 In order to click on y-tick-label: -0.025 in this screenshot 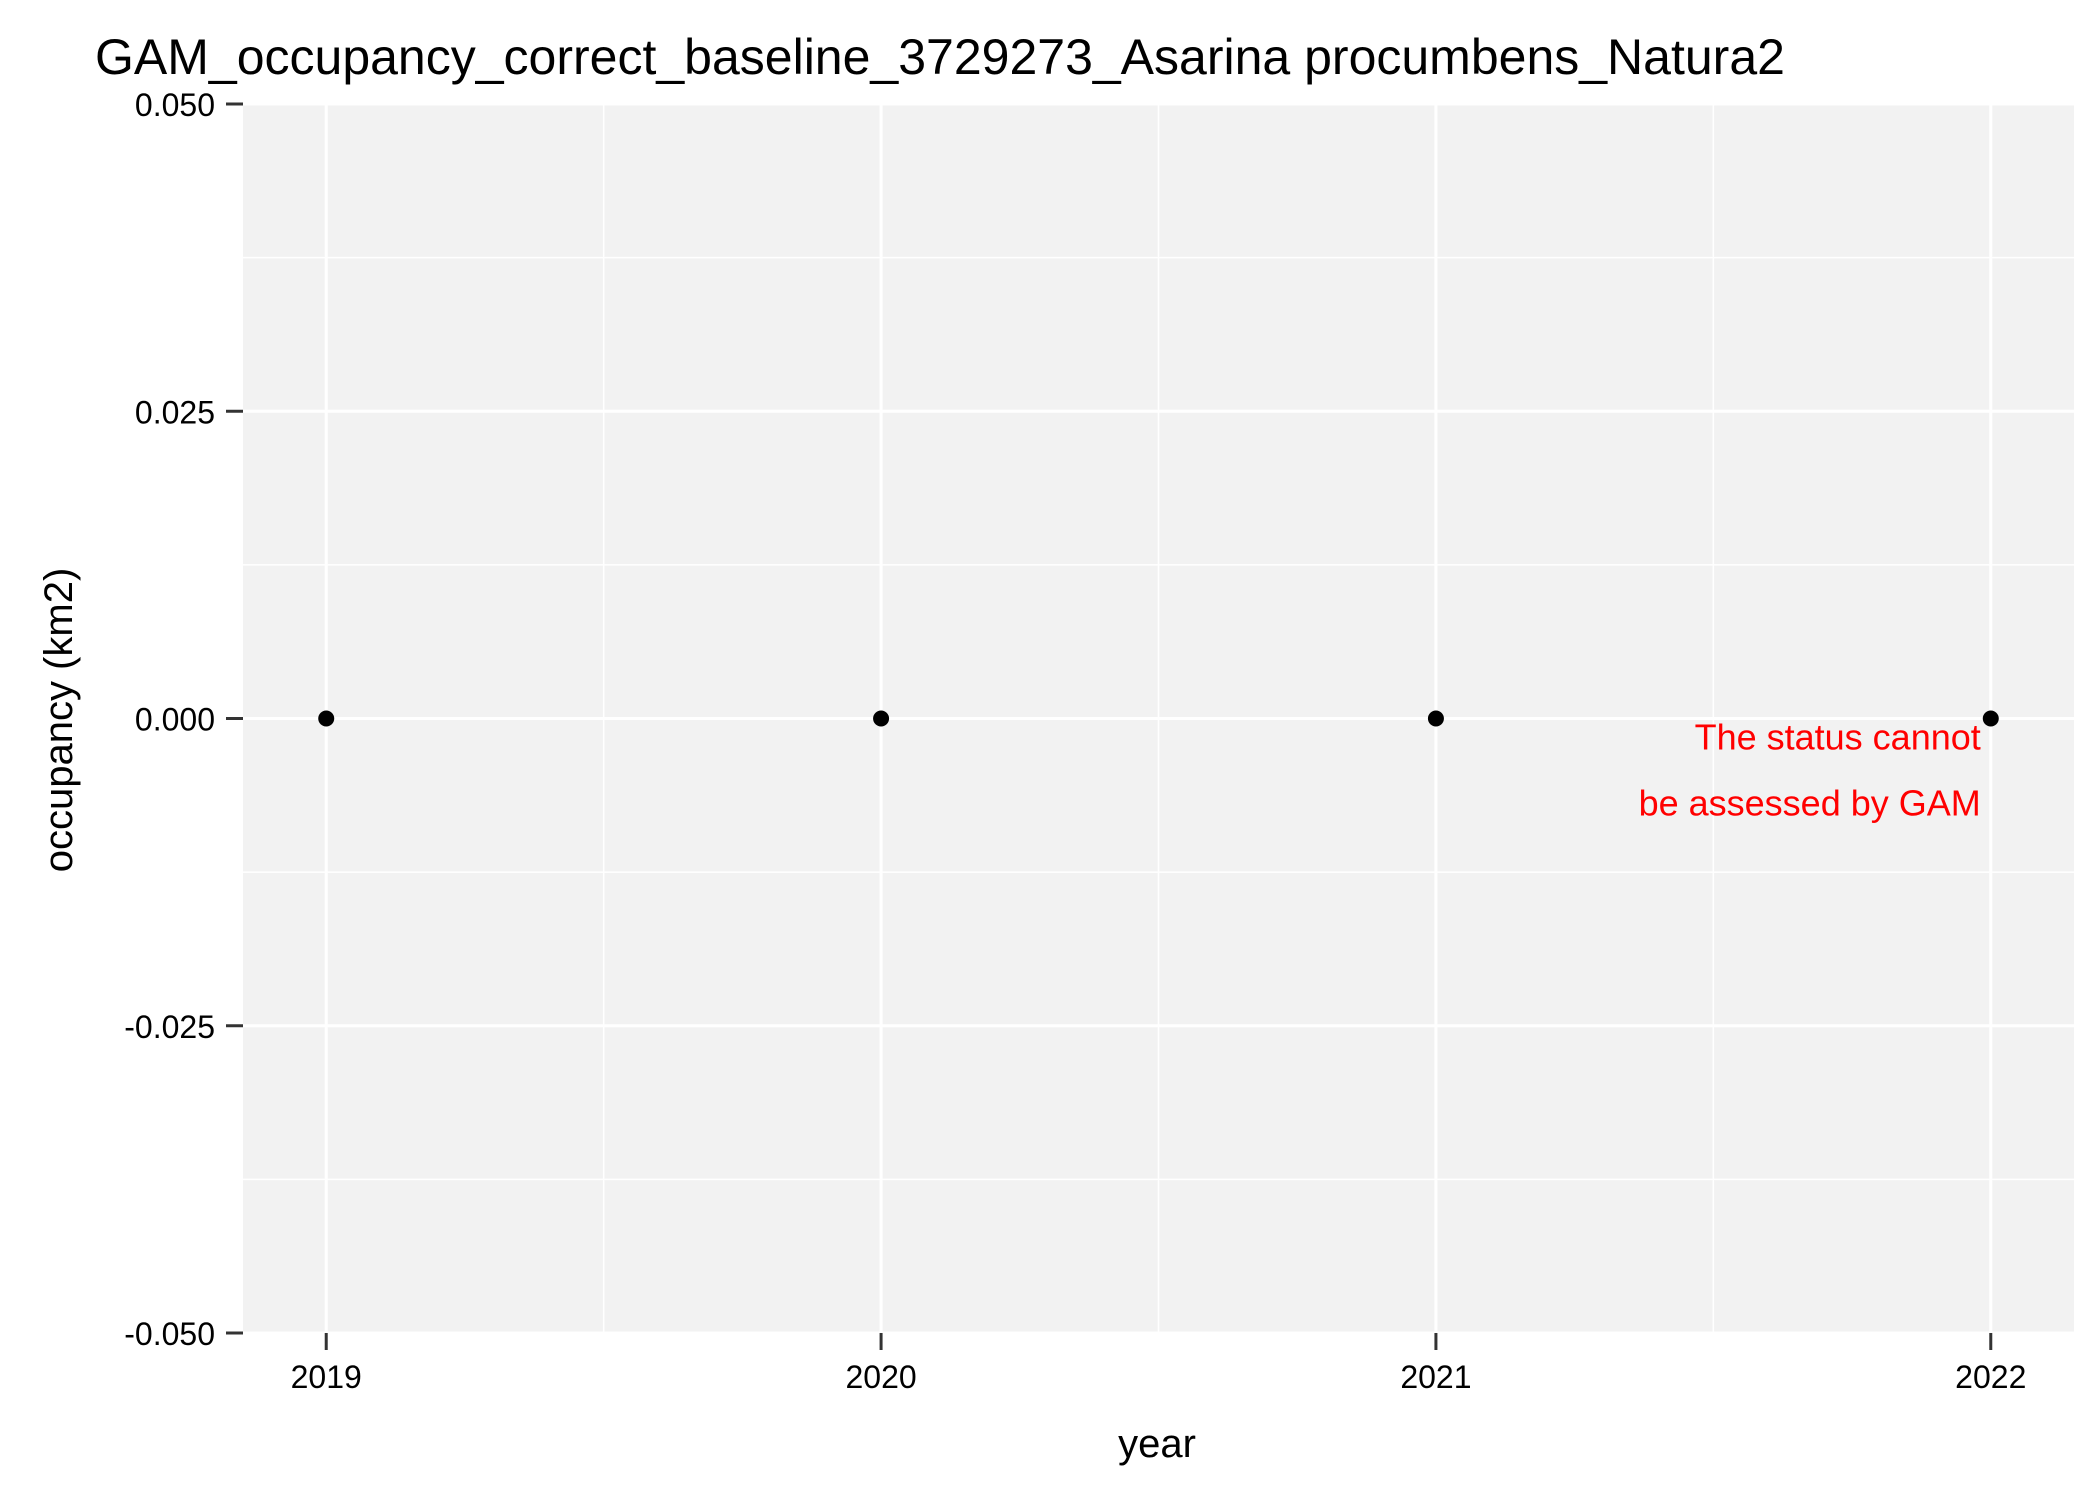, I will do `click(169, 1027)`.